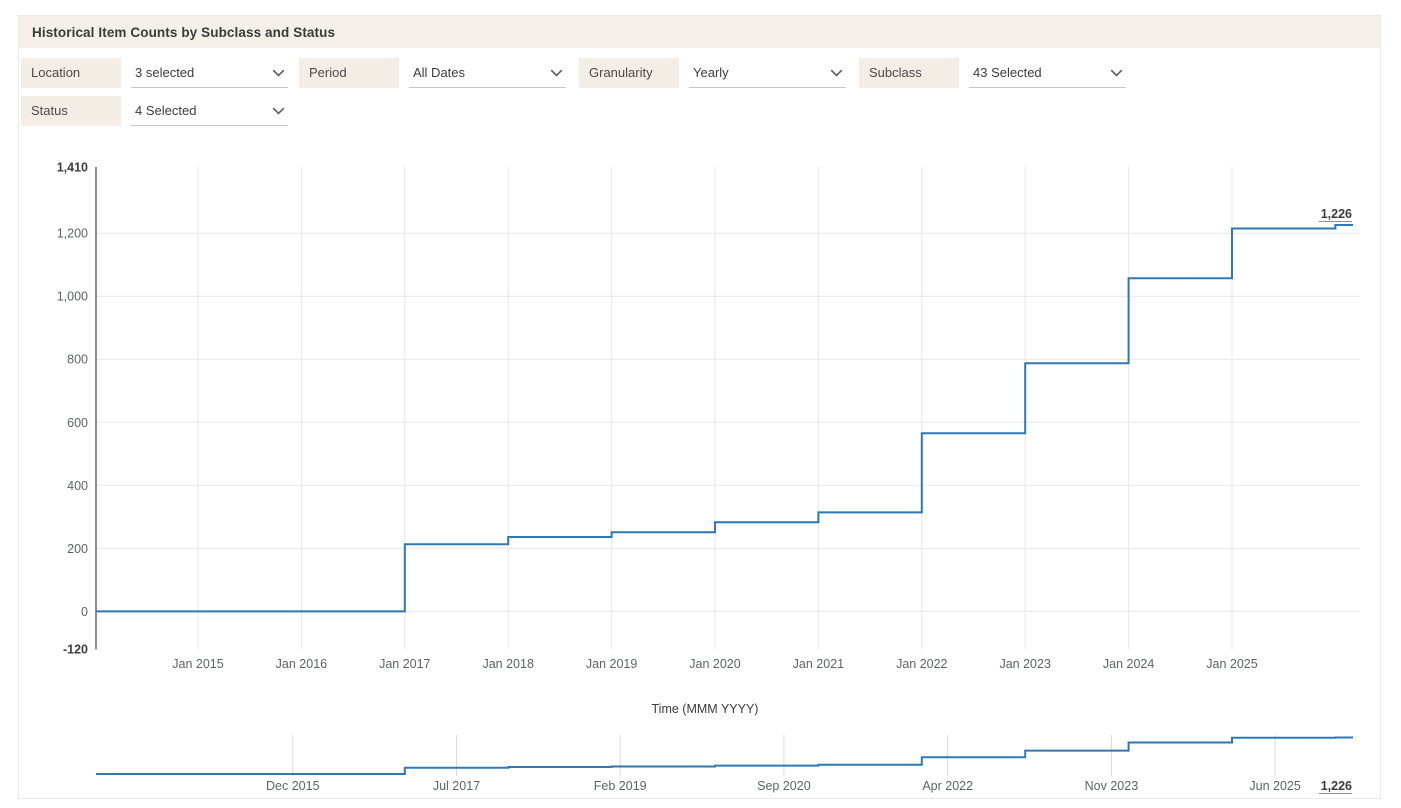 This screenshot has width=1401, height=808. I want to click on y-axis-tick-label: 1,000, so click(72, 297).